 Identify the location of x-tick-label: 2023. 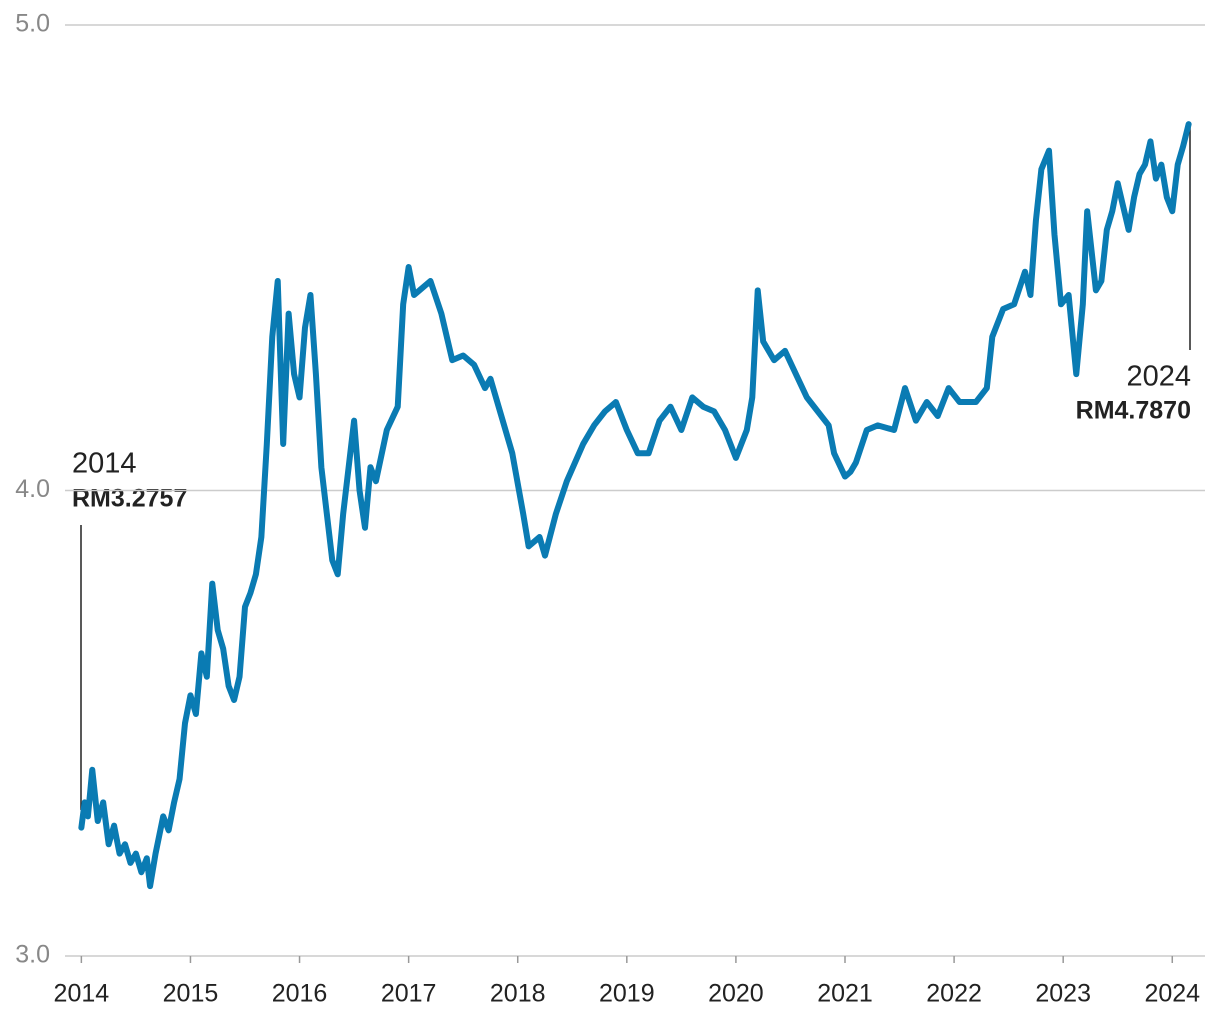
(1063, 994).